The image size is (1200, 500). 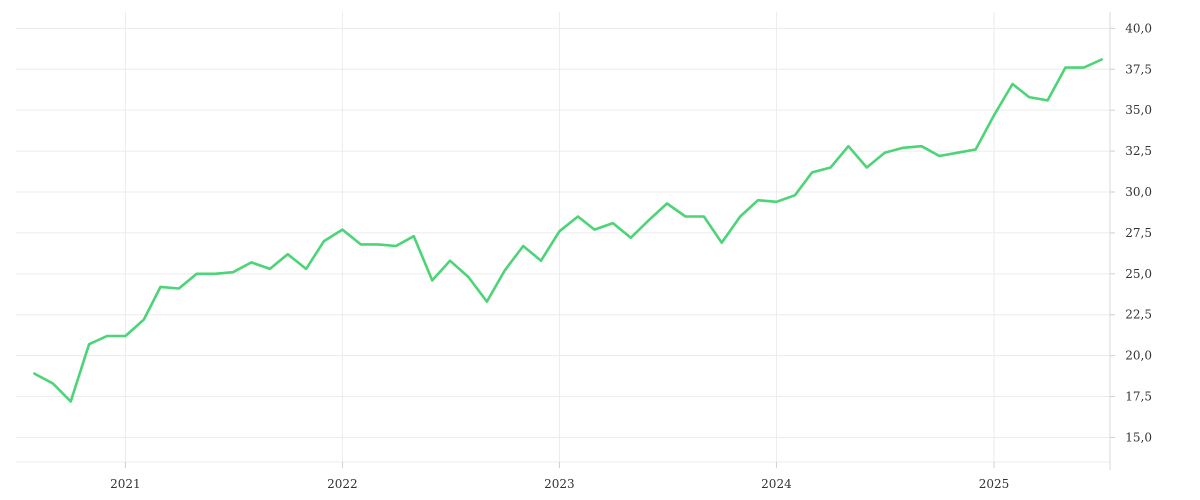 What do you see at coordinates (559, 484) in the screenshot?
I see `x-tick-label: 2023` at bounding box center [559, 484].